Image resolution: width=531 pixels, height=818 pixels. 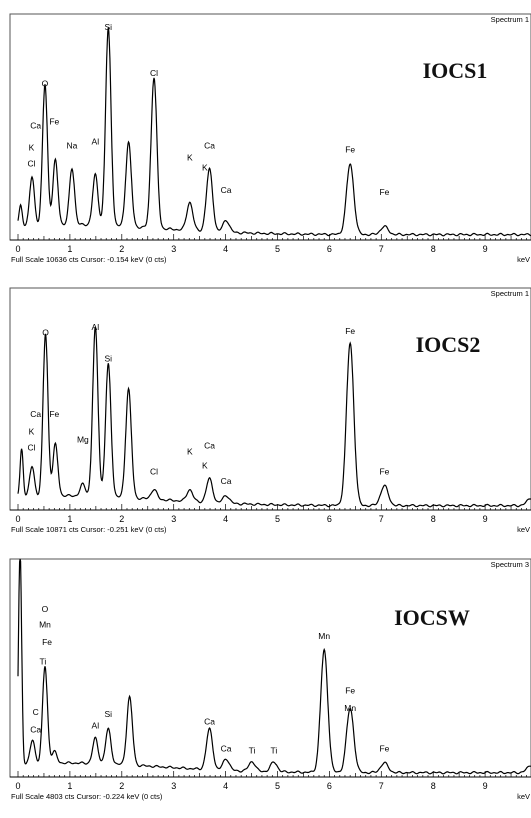 What do you see at coordinates (510, 564) in the screenshot?
I see `spectrum-label: Spectrum 3` at bounding box center [510, 564].